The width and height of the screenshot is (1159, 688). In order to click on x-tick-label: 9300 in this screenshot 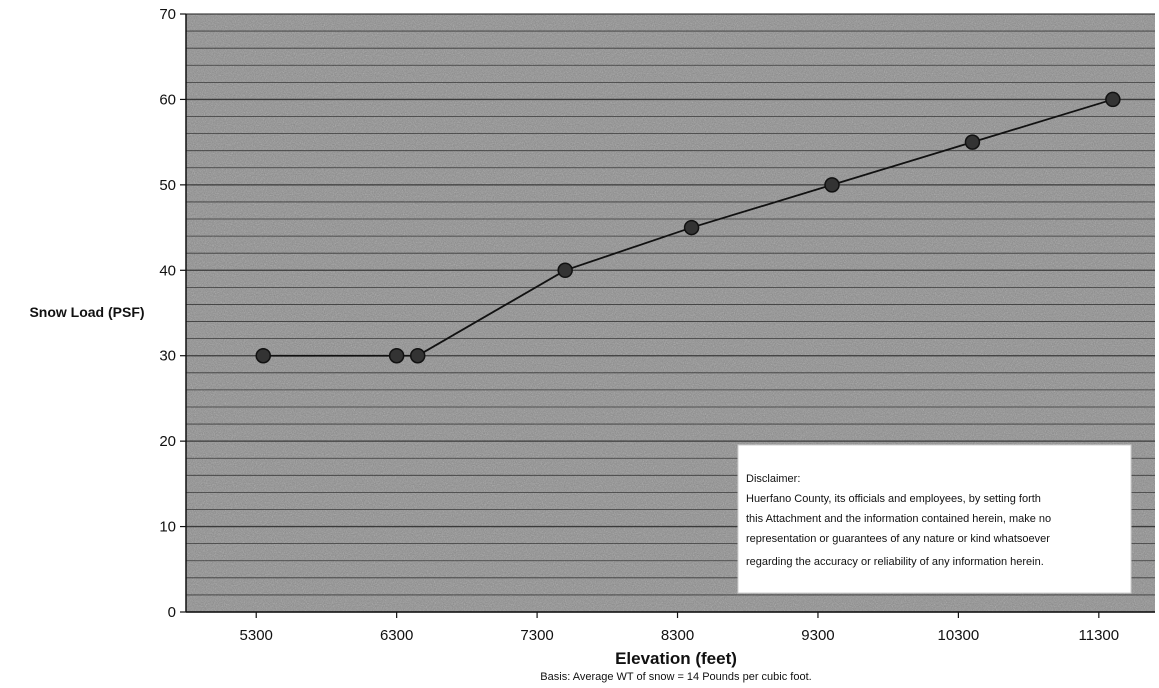, I will do `click(817, 635)`.